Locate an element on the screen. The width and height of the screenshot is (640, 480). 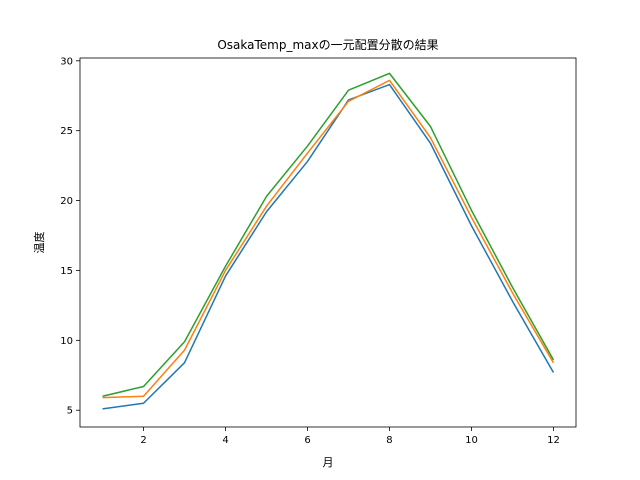
x-tick-label: 12 is located at coordinates (553, 440).